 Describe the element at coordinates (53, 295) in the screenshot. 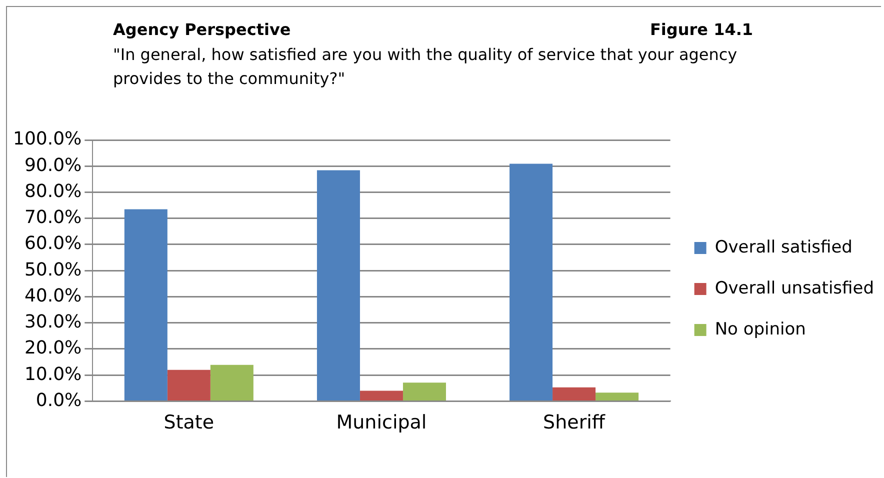

I see `y-tick-label: 40.0%` at that location.